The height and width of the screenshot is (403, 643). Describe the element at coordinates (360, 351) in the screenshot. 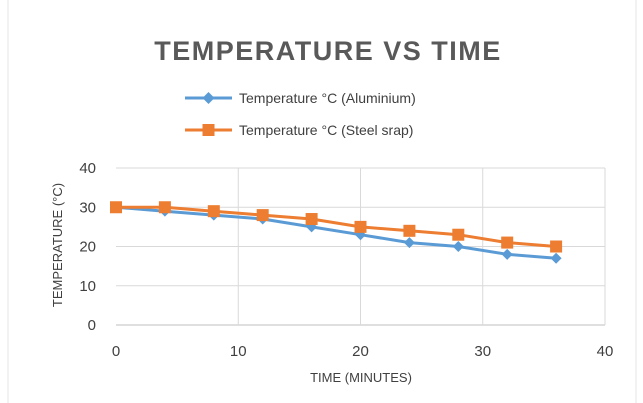

I see `x-tick-label: 20` at that location.